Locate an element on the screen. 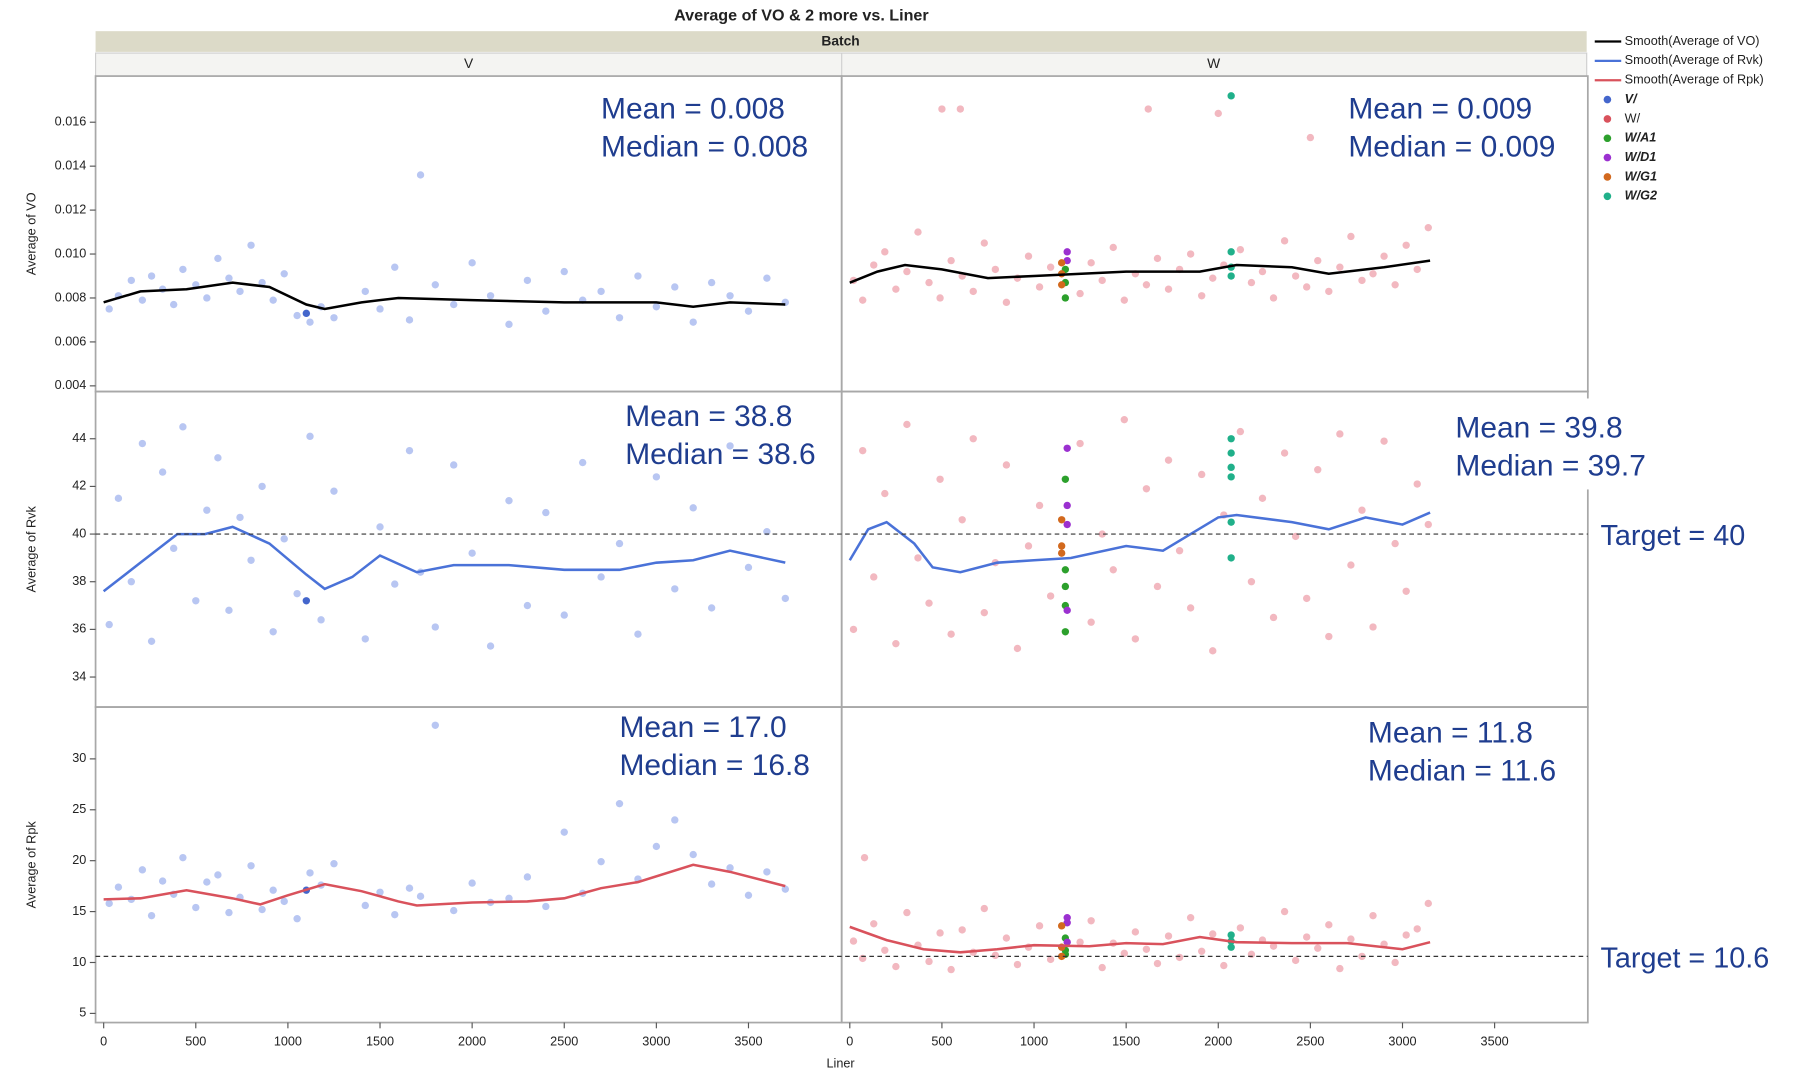 This screenshot has height=1071, width=1802. y-tick-label: 44 is located at coordinates (79, 438).